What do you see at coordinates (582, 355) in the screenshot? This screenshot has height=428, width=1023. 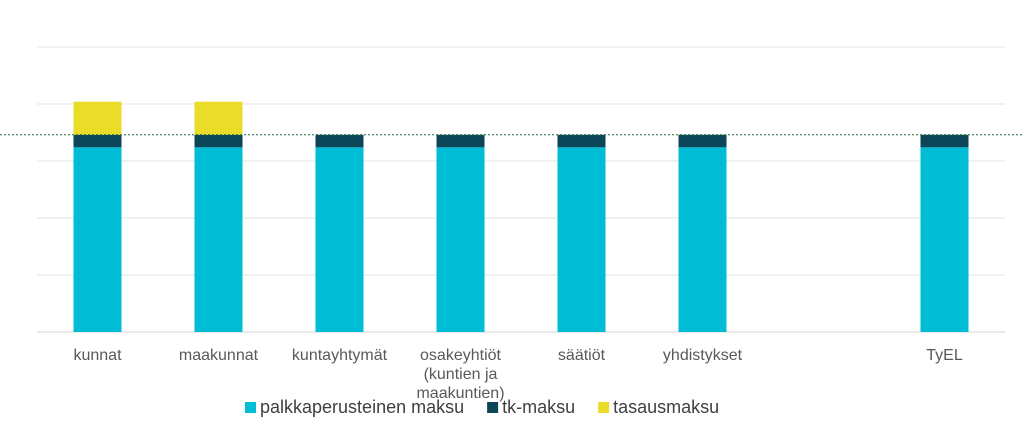 I see `x-tick-label: säätiöt` at bounding box center [582, 355].